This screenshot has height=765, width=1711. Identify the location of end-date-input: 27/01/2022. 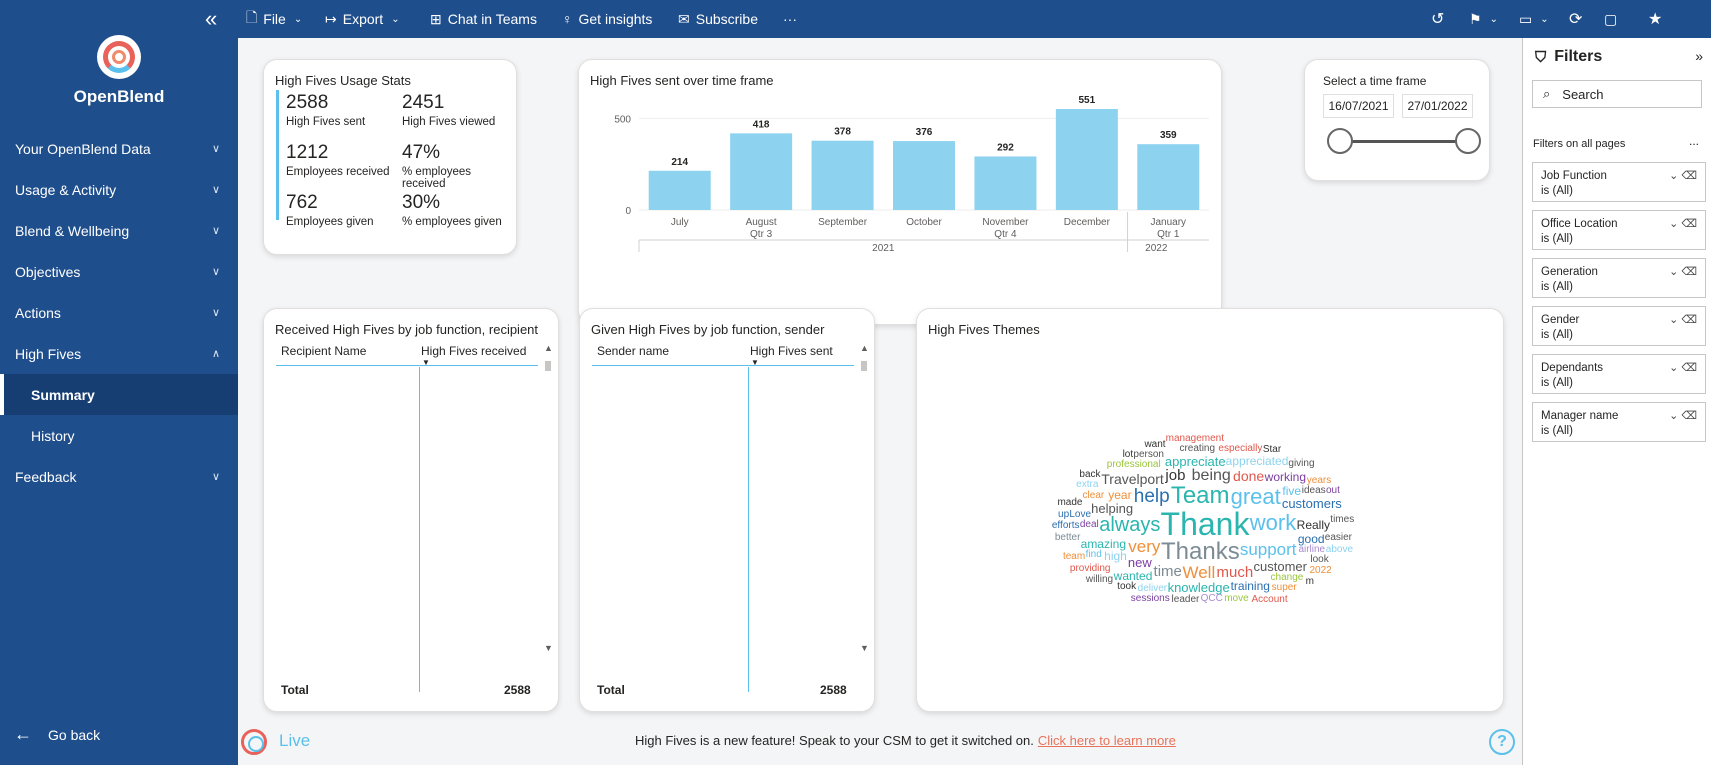
(1437, 106).